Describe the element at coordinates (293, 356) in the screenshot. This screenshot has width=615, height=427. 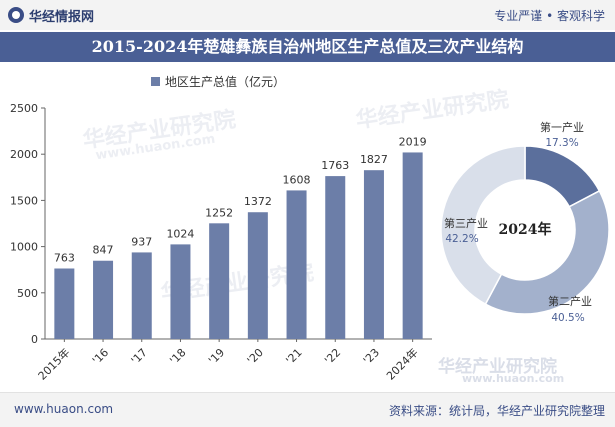
I see `x-tick-label: '21` at that location.